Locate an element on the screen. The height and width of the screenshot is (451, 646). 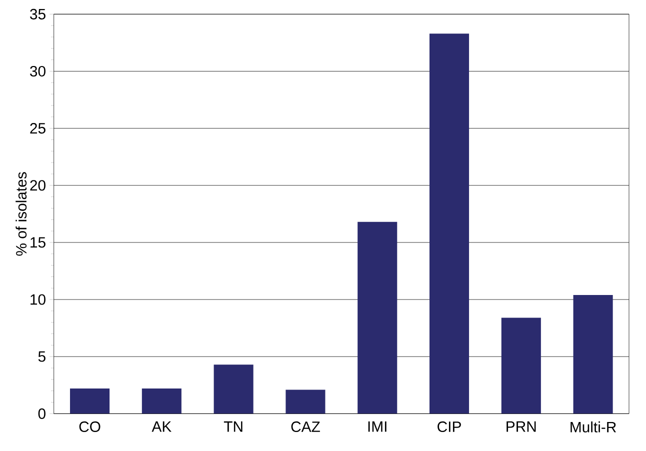
y-tick-label: 25 is located at coordinates (38, 128).